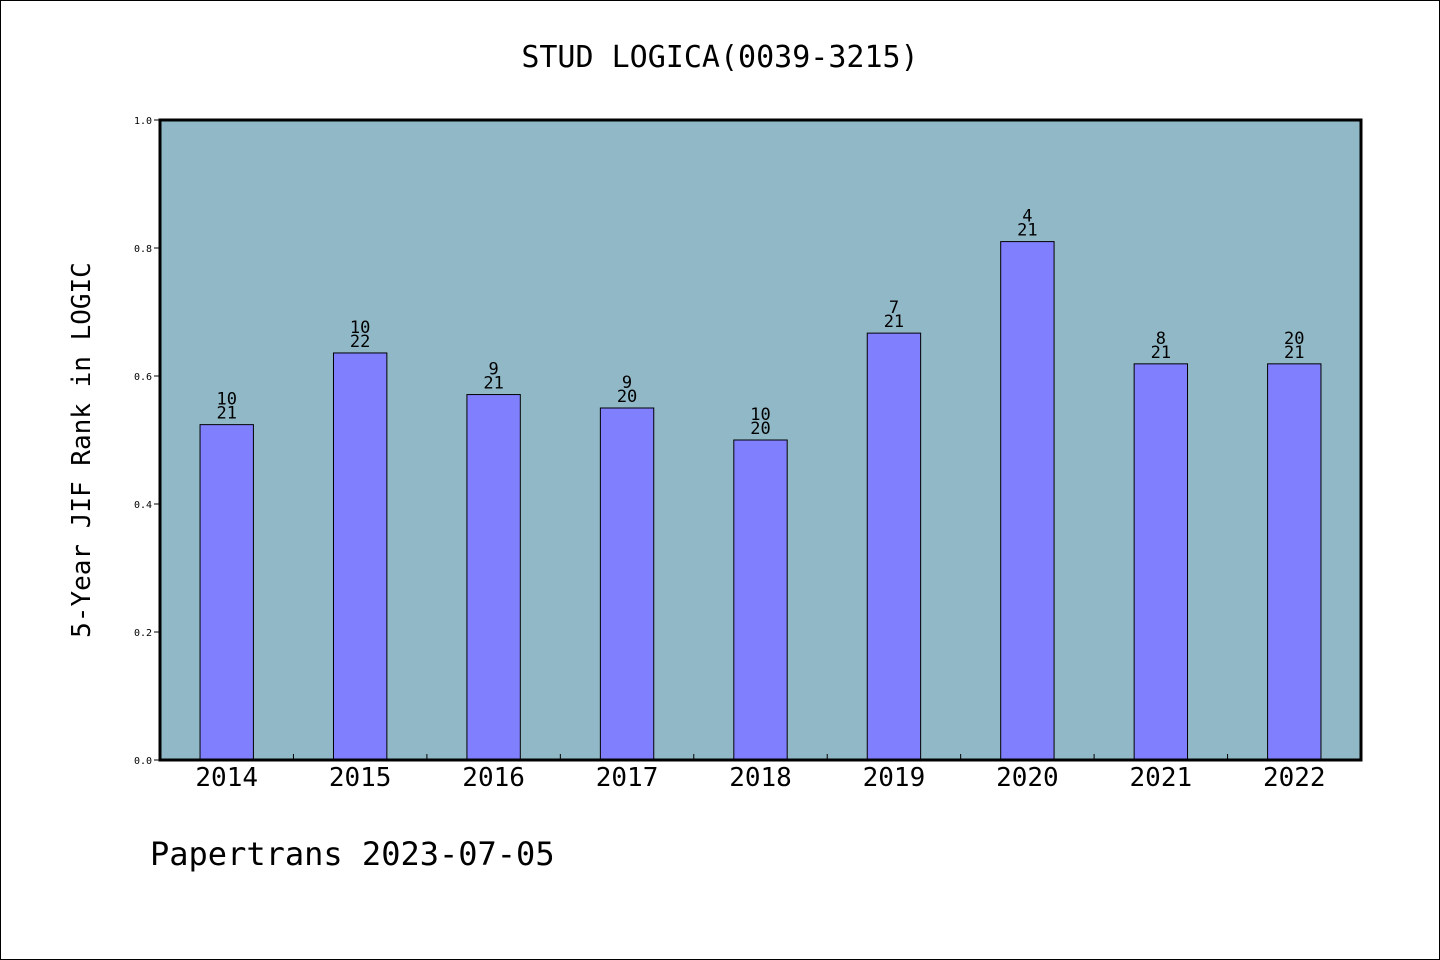 The image size is (1440, 960). I want to click on x-tick-label: 2022, so click(1294, 778).